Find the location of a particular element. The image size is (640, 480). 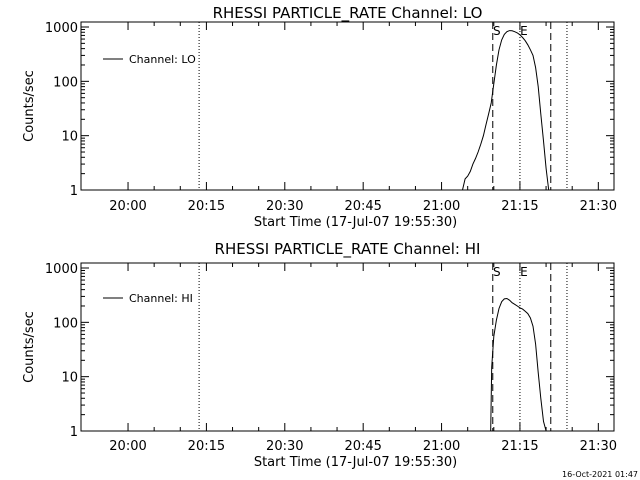

chart-title: RHESSI PARTICLE_RATE Channel: LO is located at coordinates (348, 13).